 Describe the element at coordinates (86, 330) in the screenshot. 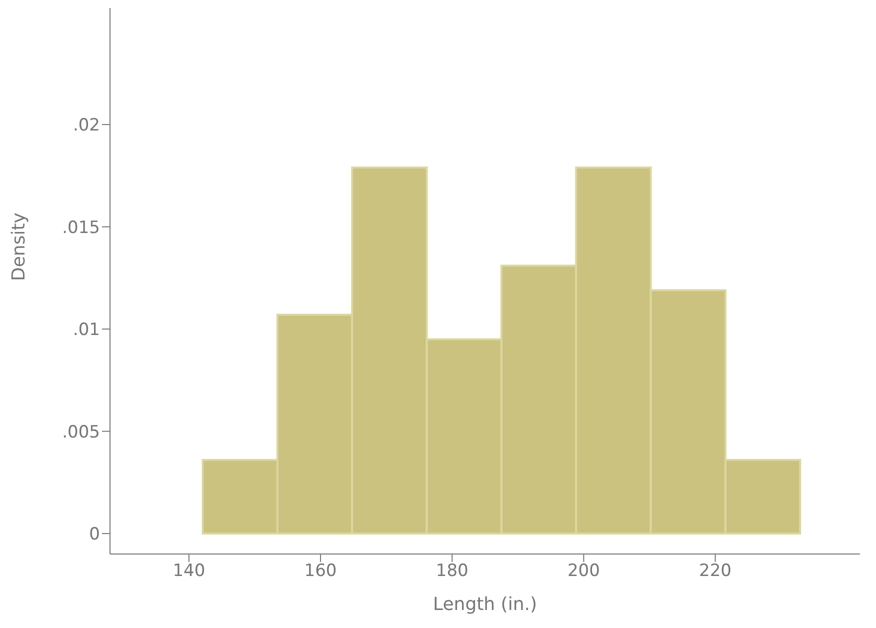

I see `y-tick-label: .01` at that location.